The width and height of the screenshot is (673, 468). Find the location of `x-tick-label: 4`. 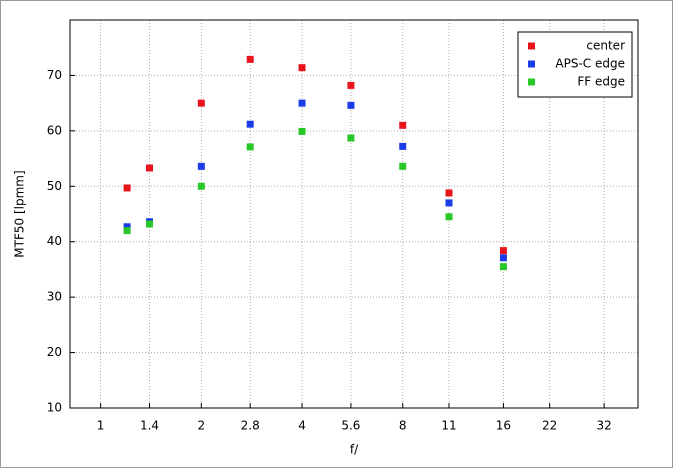

x-tick-label: 4 is located at coordinates (302, 426).